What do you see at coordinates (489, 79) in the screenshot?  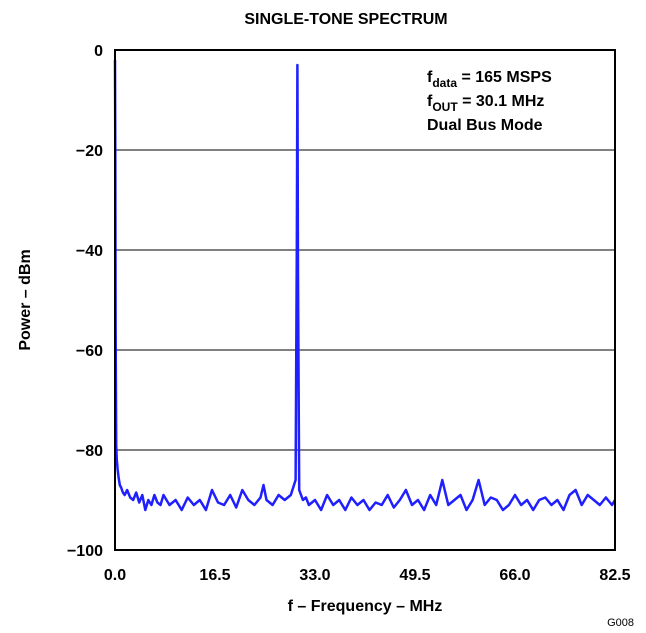 I see `annotation-line: fdata = 165 MSPS` at bounding box center [489, 79].